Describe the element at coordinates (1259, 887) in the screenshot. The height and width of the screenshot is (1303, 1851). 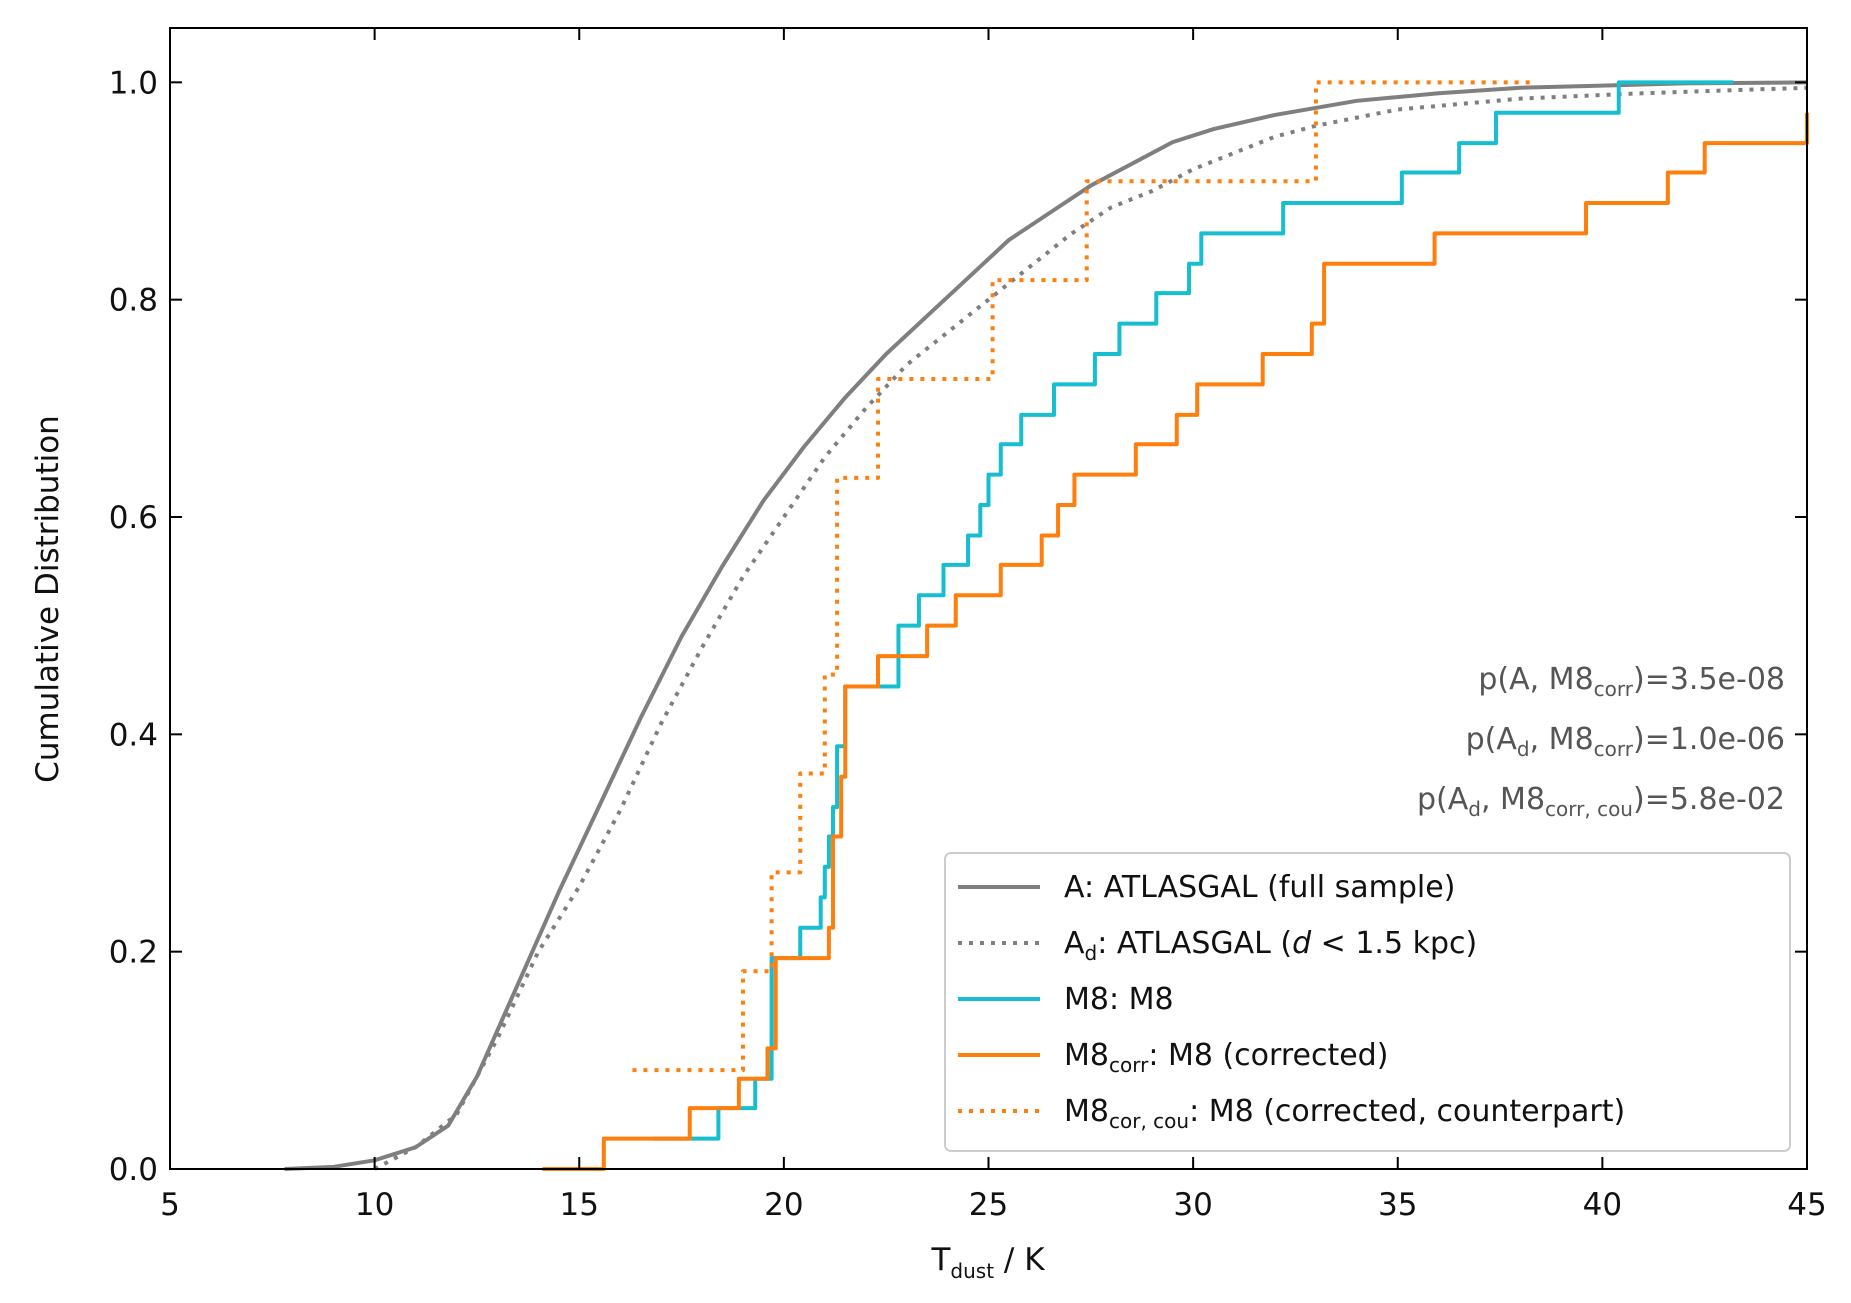
I see `legend-label-atlasgal: A: ATLASGAL (full sample)` at that location.